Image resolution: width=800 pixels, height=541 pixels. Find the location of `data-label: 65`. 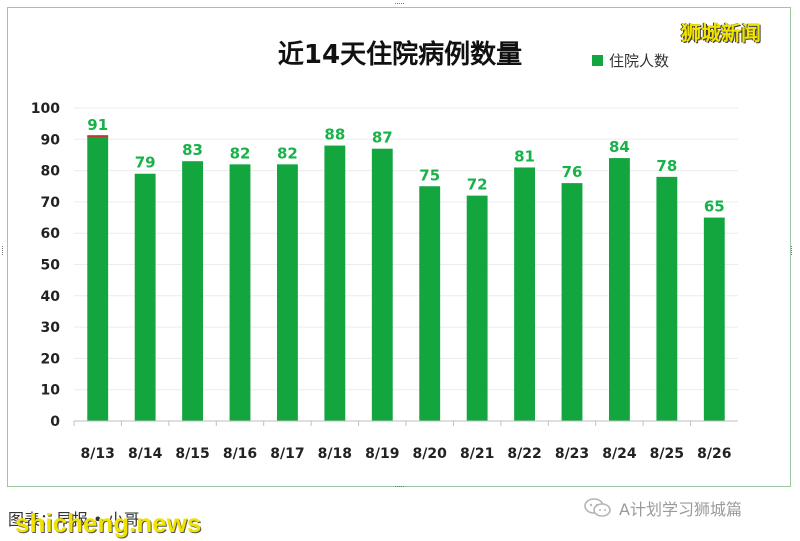

data-label: 65 is located at coordinates (714, 207).